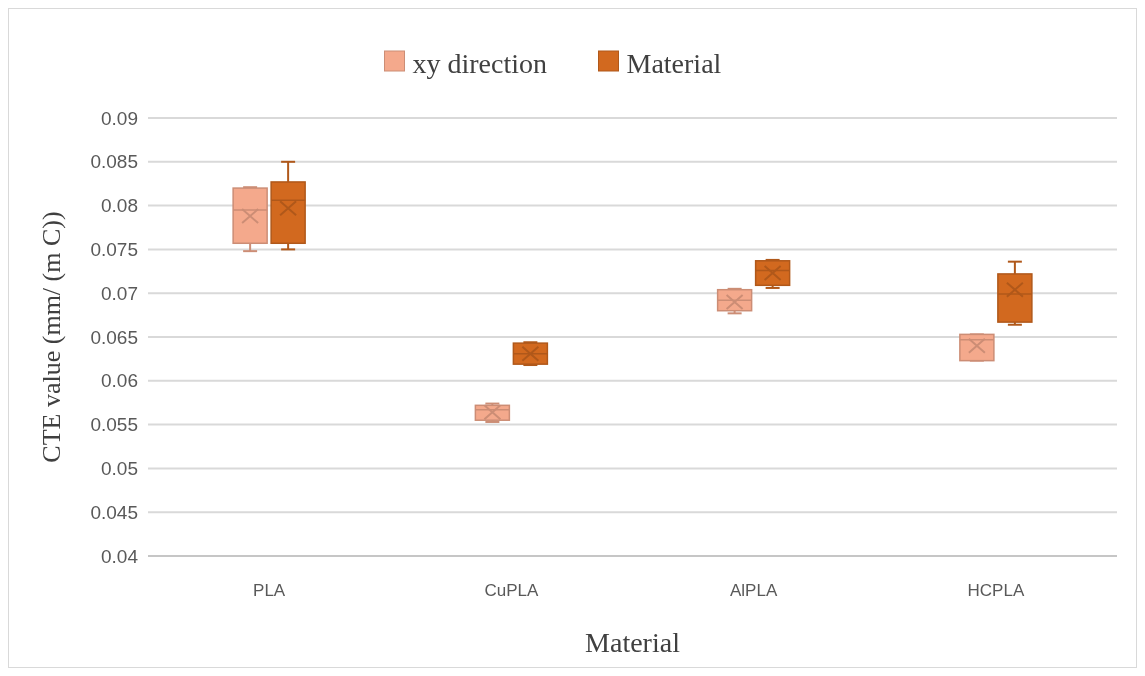 The image size is (1145, 676). Describe the element at coordinates (120, 556) in the screenshot. I see `y-tick-label: 0.04` at that location.